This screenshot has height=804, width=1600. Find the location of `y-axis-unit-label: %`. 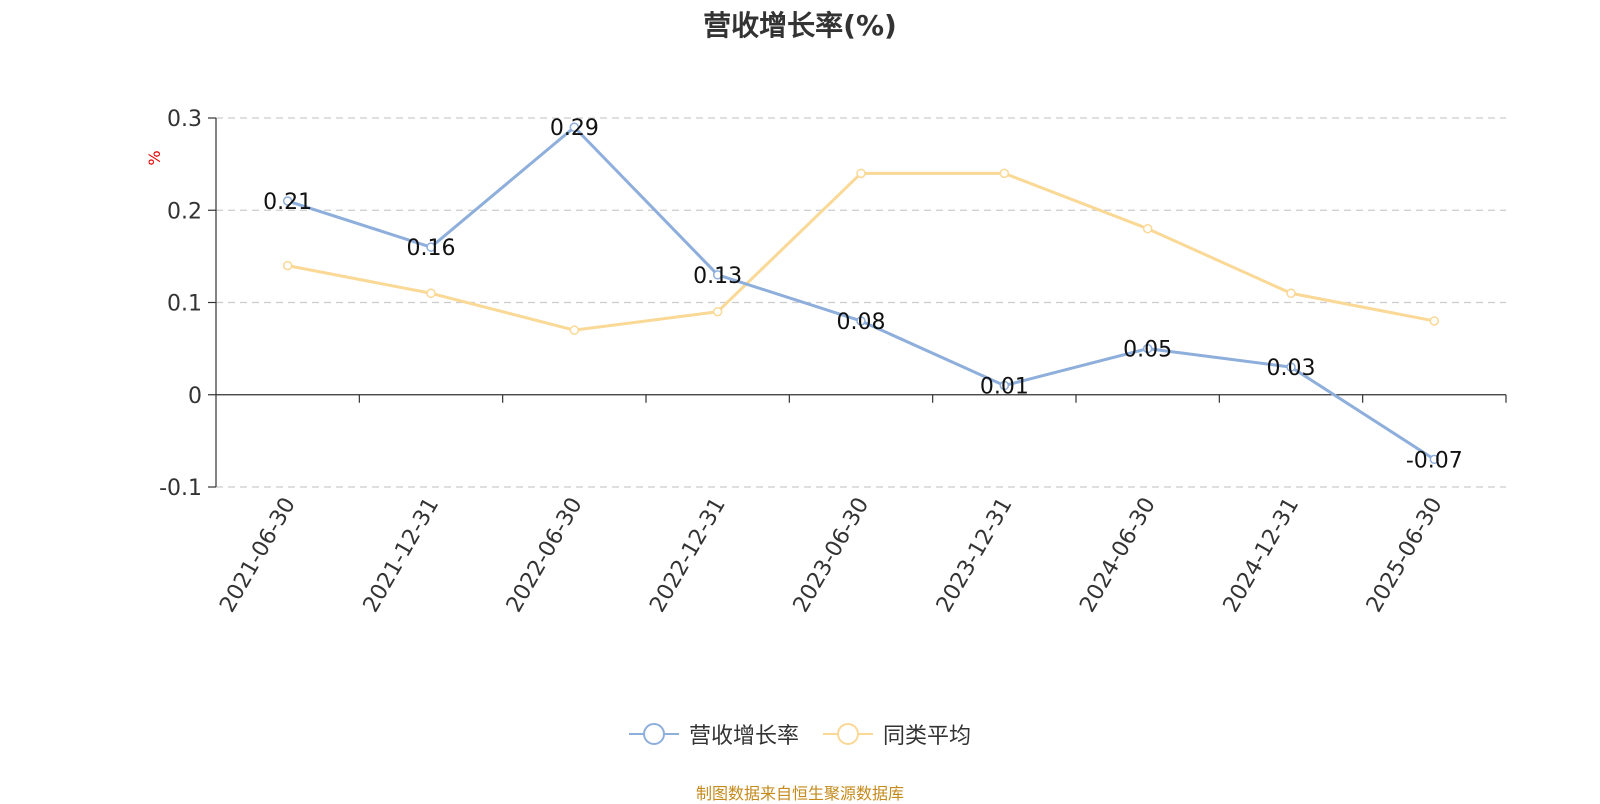

y-axis-unit-label: % is located at coordinates (154, 157).